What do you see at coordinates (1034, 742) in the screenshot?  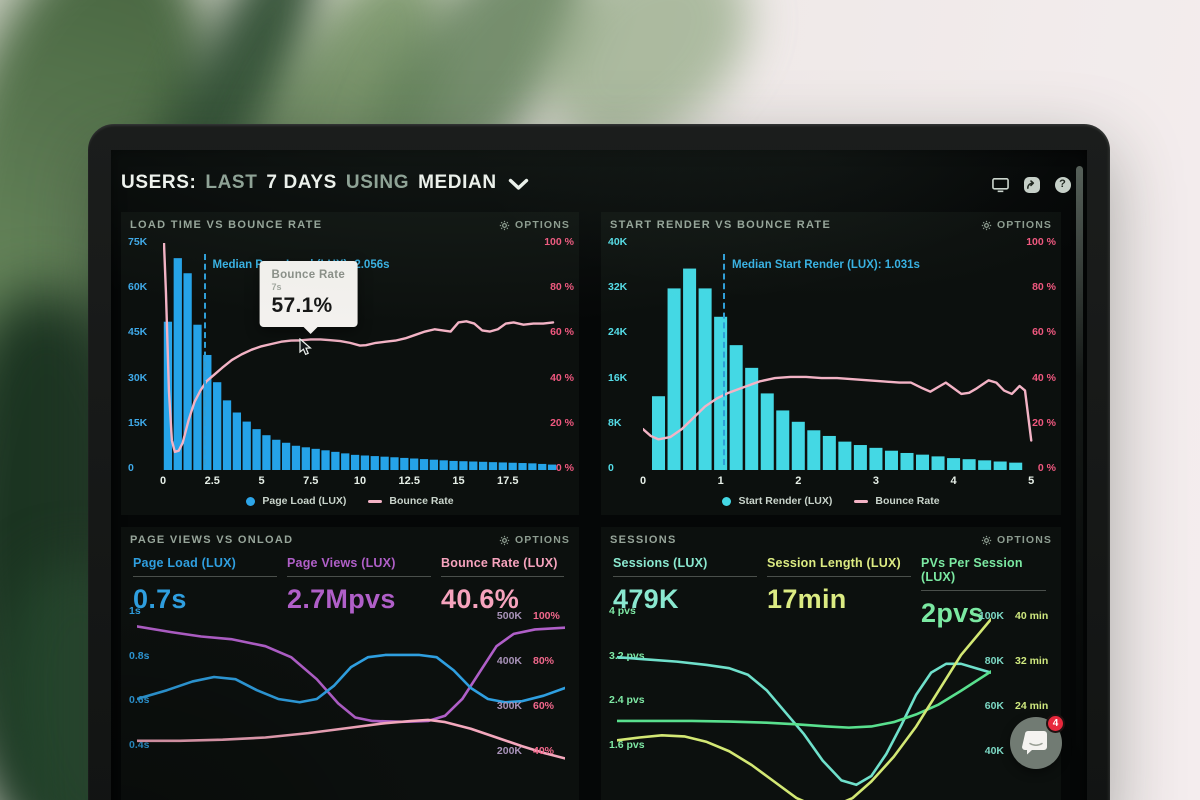 I see `chat-bubble-icon` at bounding box center [1034, 742].